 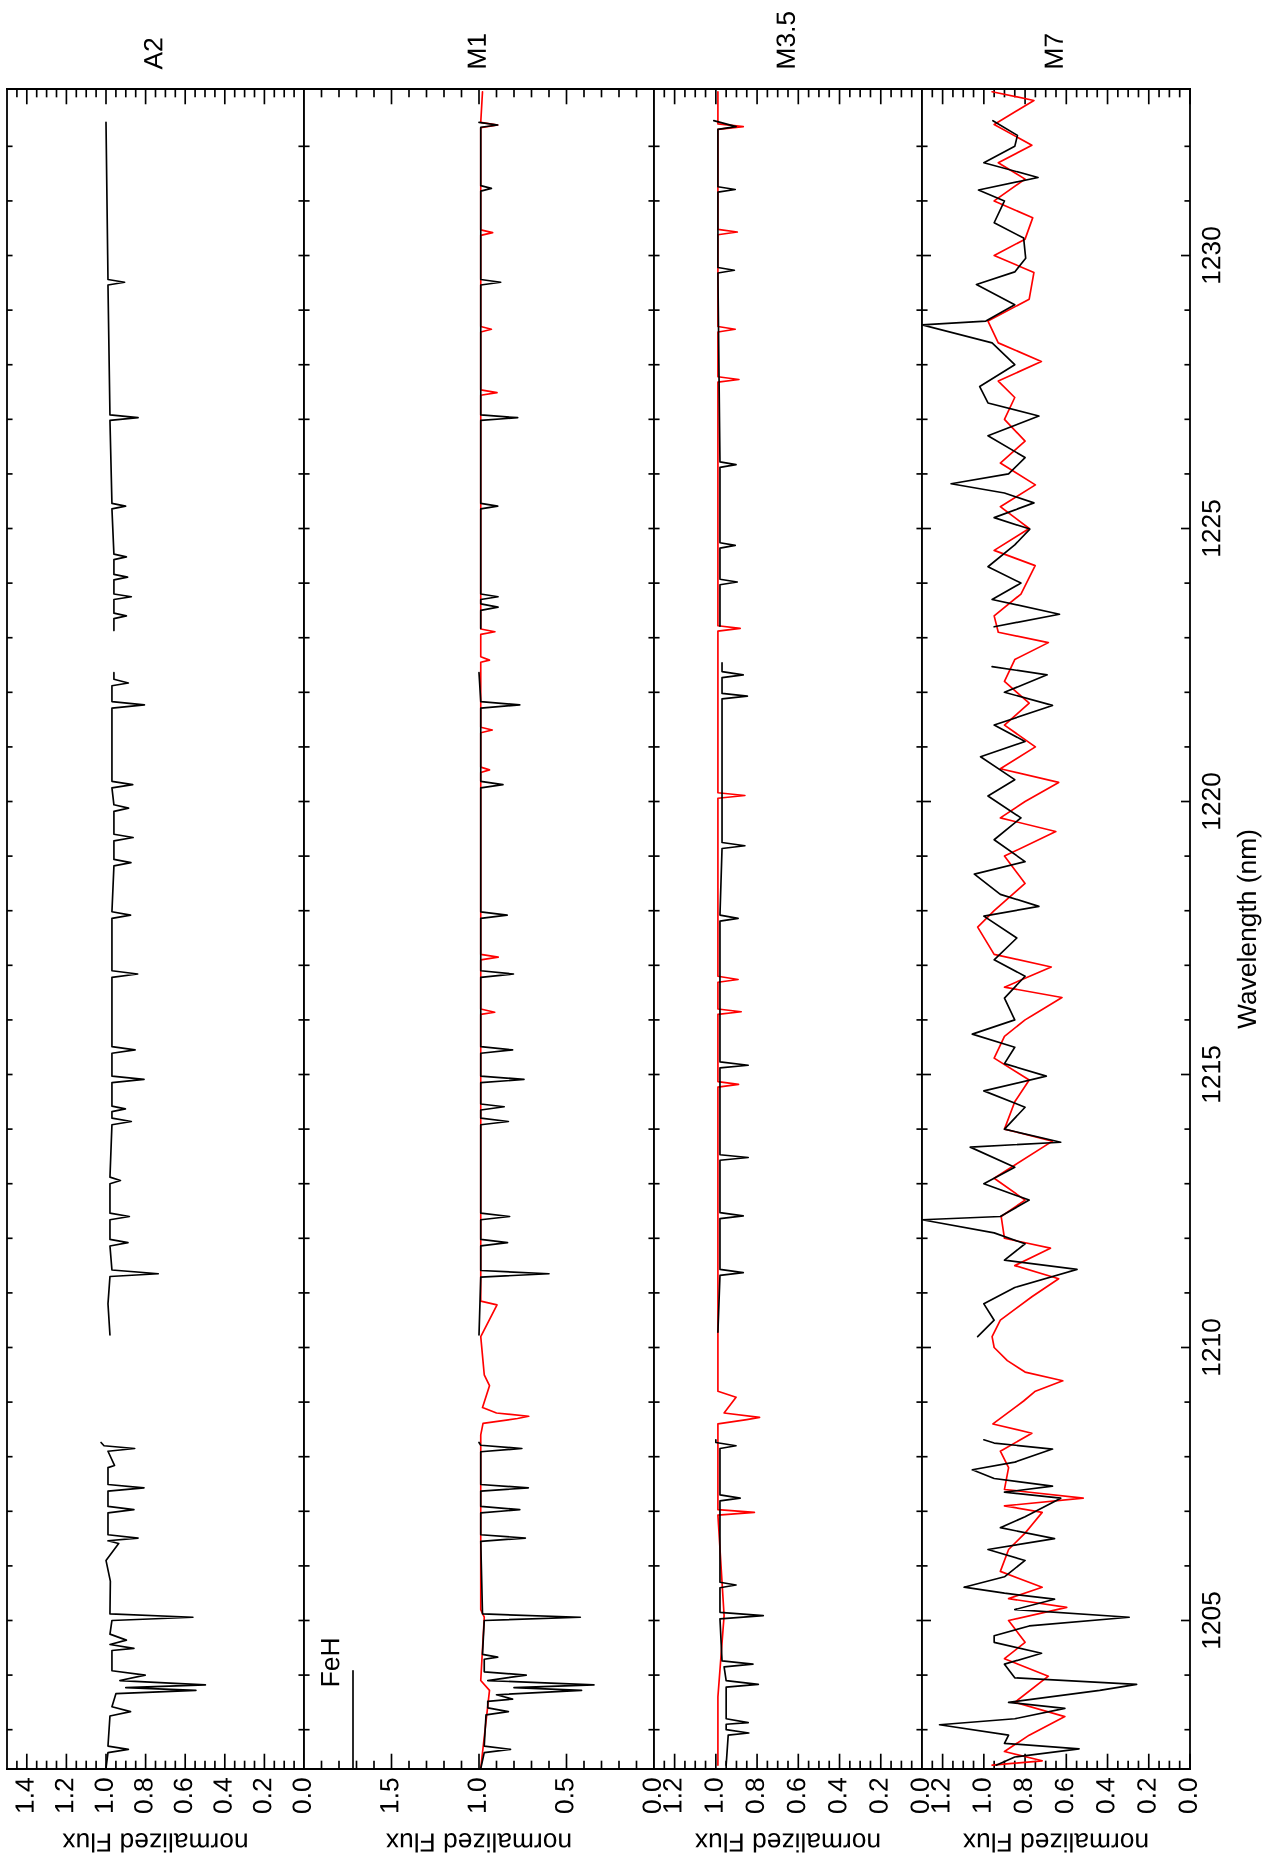 I want to click on y-tick-label: 1205, so click(x=1211, y=1620).